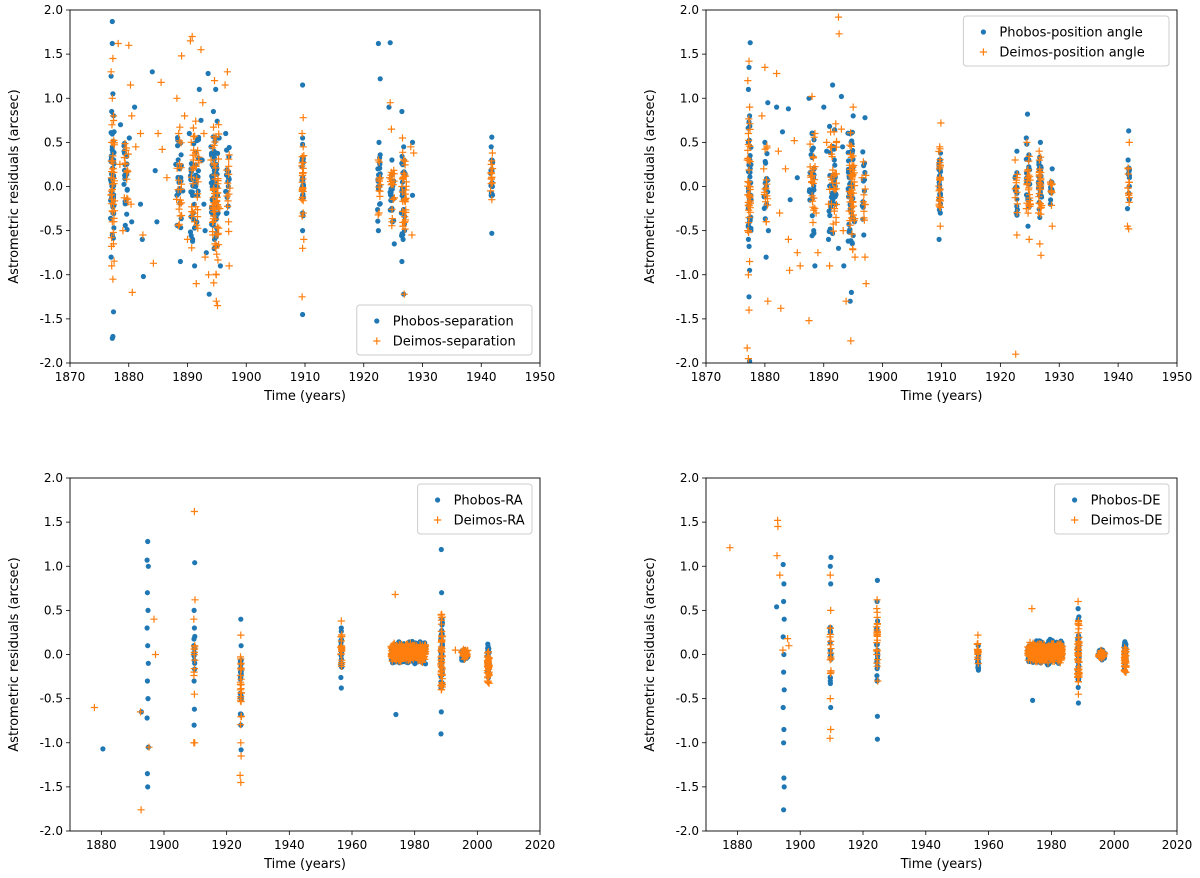 This screenshot has width=1200, height=878. What do you see at coordinates (53, 187) in the screenshot?
I see `y-tick-label: 0.0` at bounding box center [53, 187].